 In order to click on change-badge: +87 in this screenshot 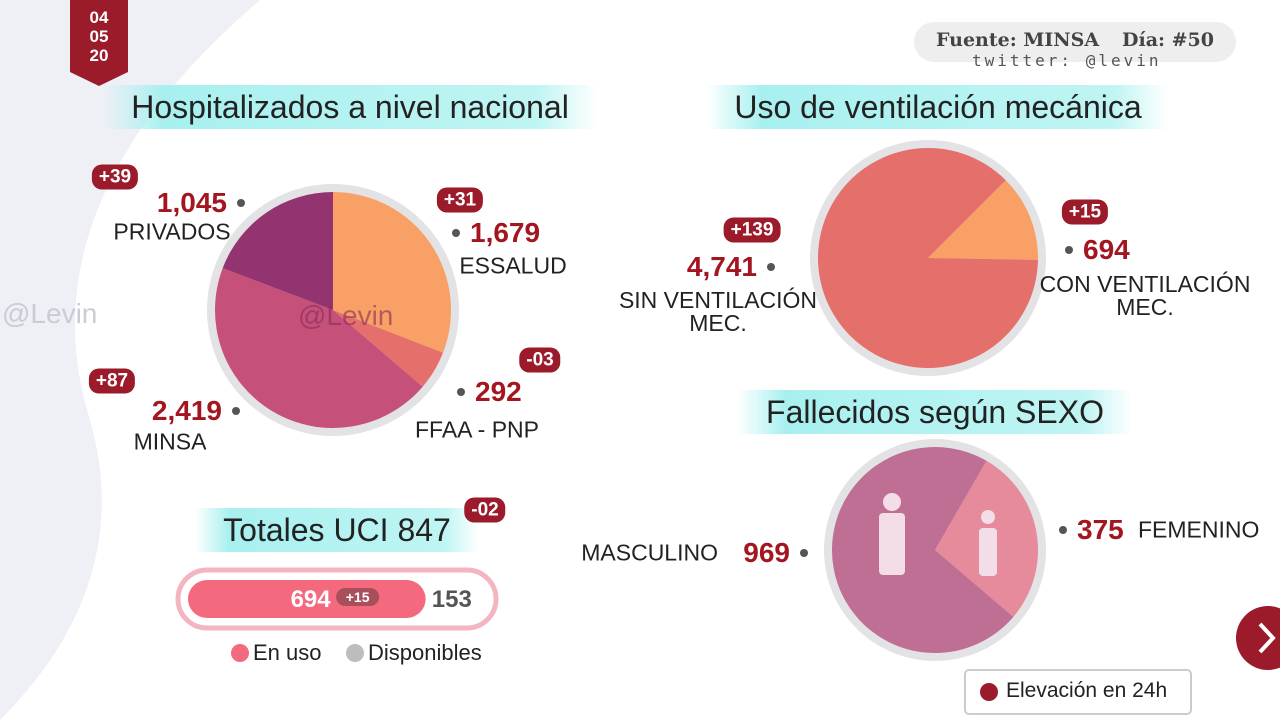, I will do `click(112, 381)`.